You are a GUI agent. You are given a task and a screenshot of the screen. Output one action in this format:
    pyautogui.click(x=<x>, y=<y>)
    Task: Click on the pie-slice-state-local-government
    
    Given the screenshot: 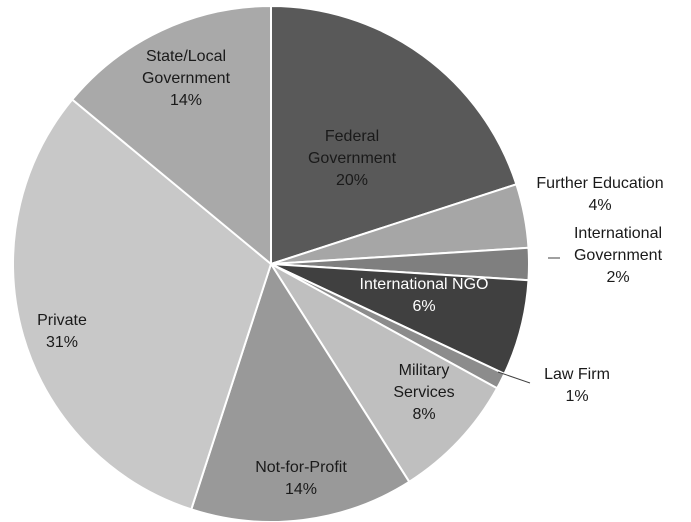 What is the action you would take?
    pyautogui.click(x=171, y=135)
    